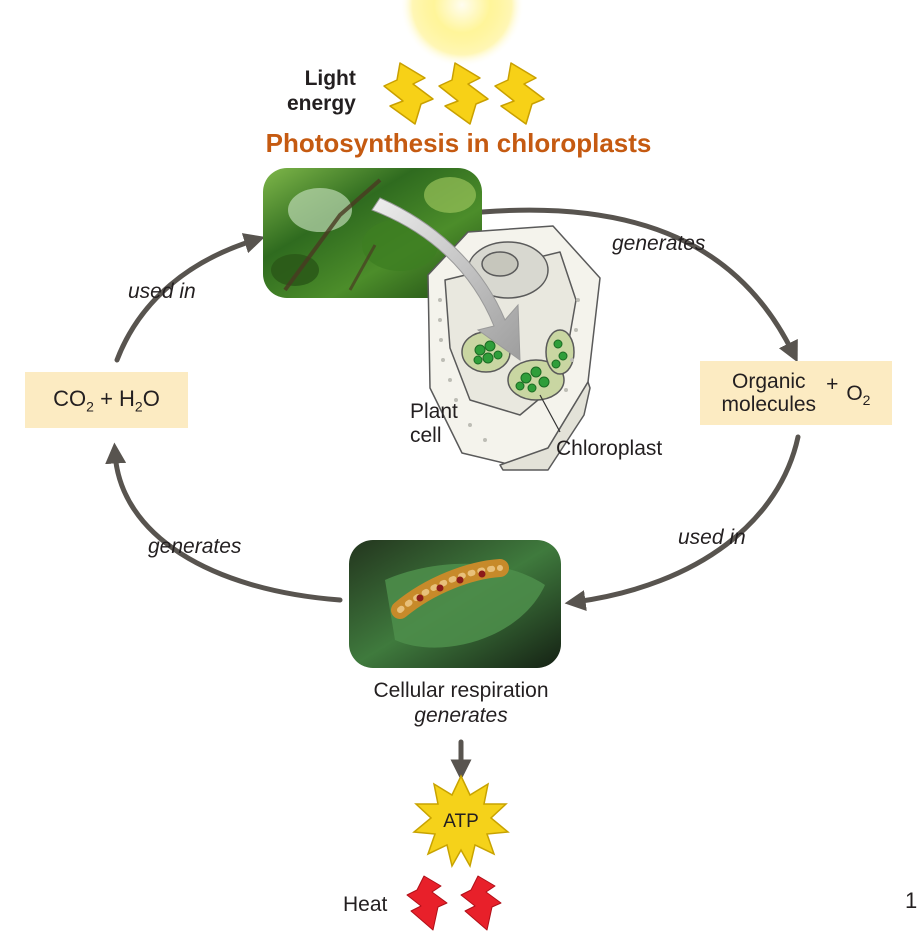 The width and height of the screenshot is (917, 952). I want to click on chloroplast-icon, so click(520, 366).